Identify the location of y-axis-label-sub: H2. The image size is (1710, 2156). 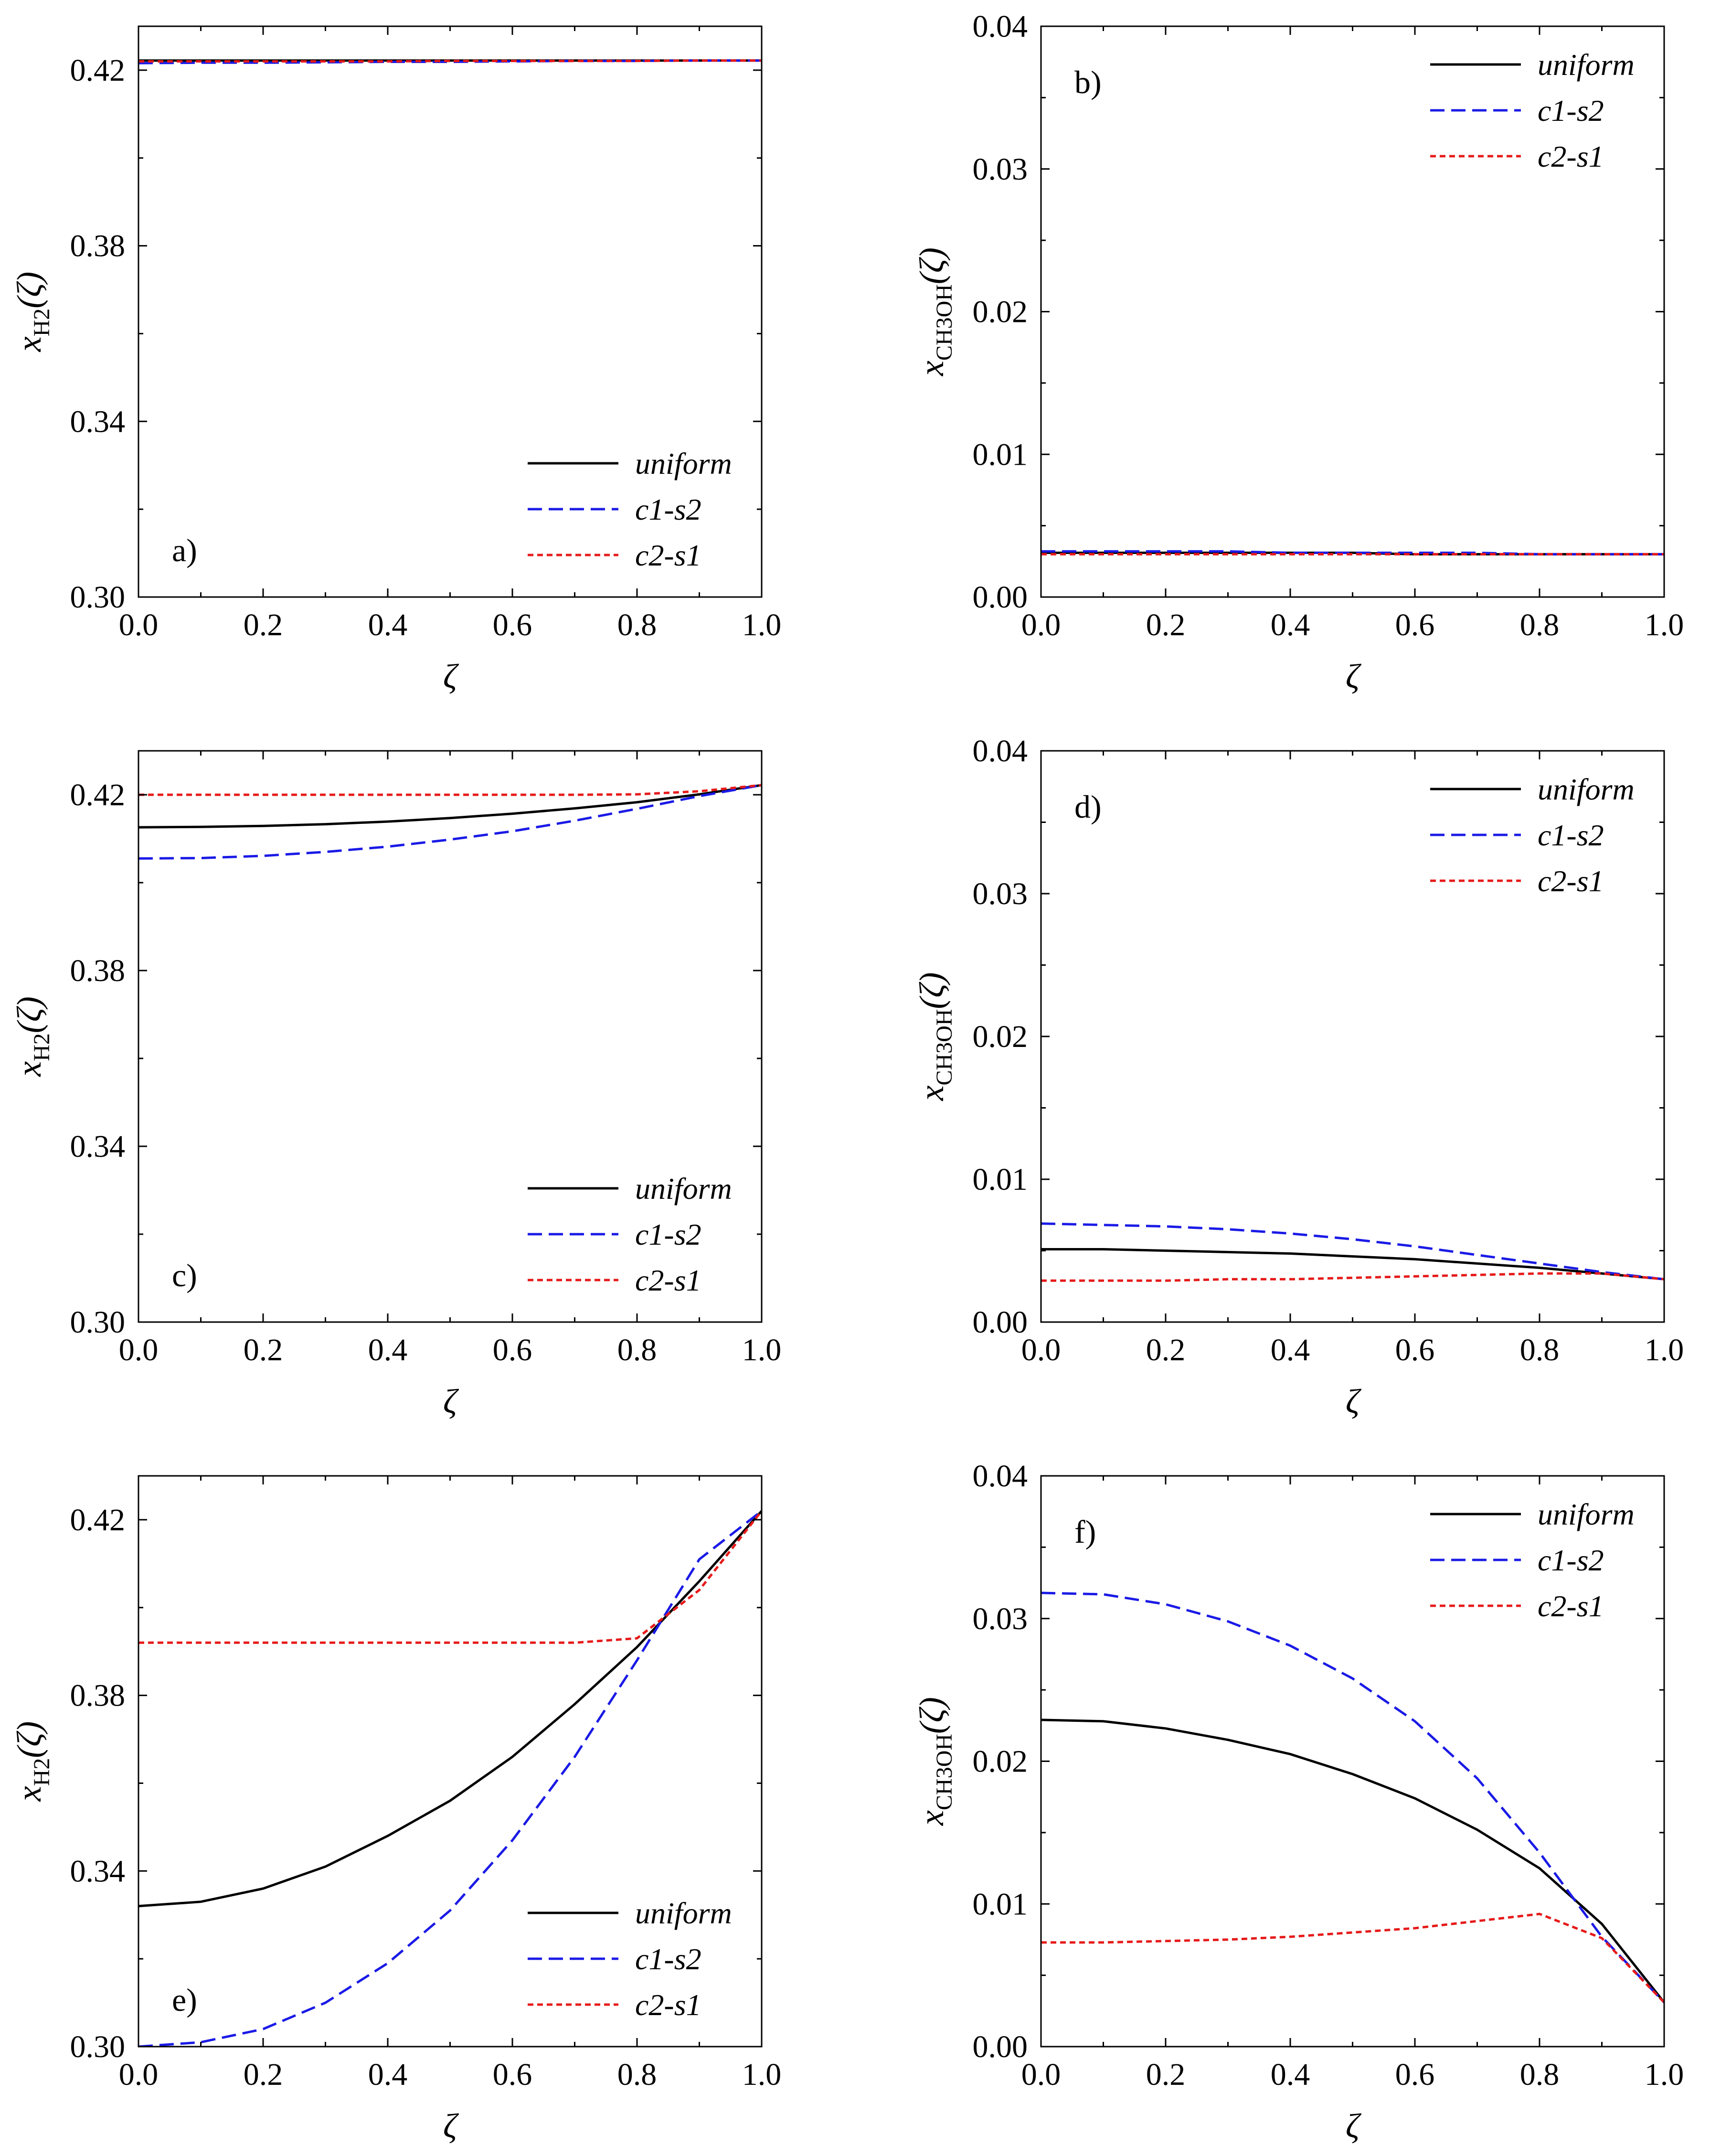
(41, 1047).